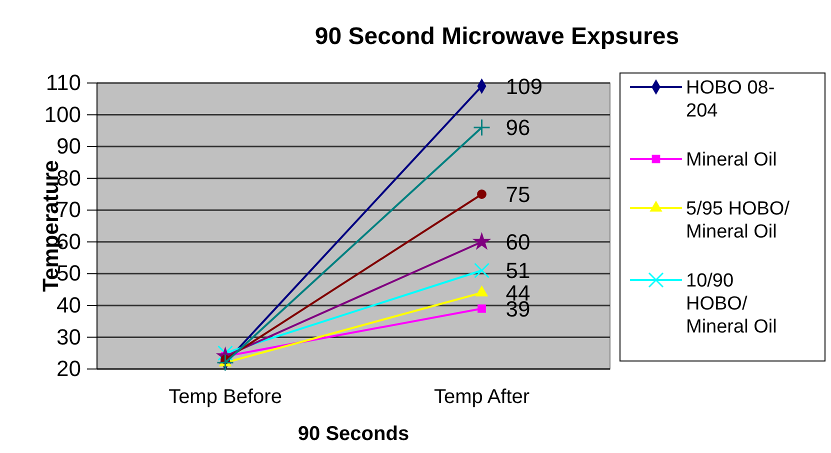  Describe the element at coordinates (68, 369) in the screenshot. I see `y-tick-label: 20` at that location.